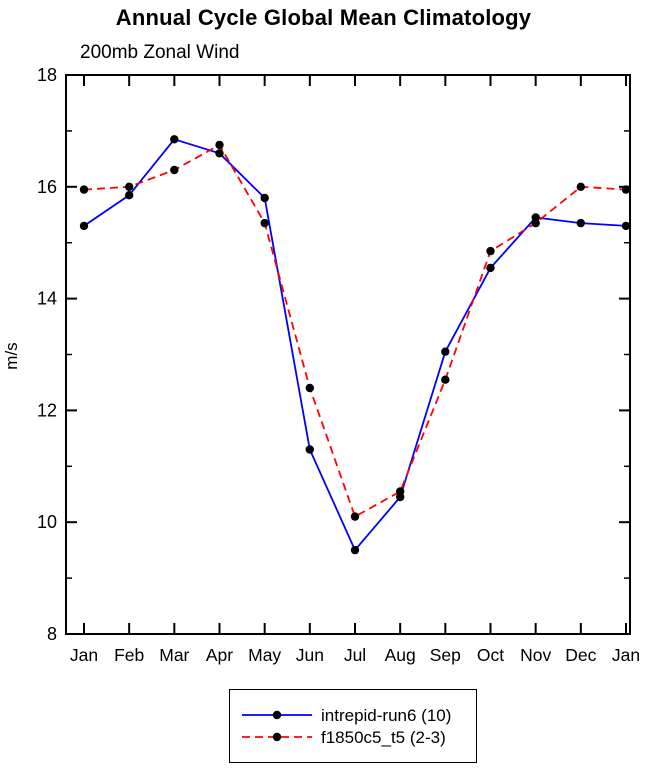 This screenshot has height=769, width=647. I want to click on svg-text: Dec, so click(580, 655).